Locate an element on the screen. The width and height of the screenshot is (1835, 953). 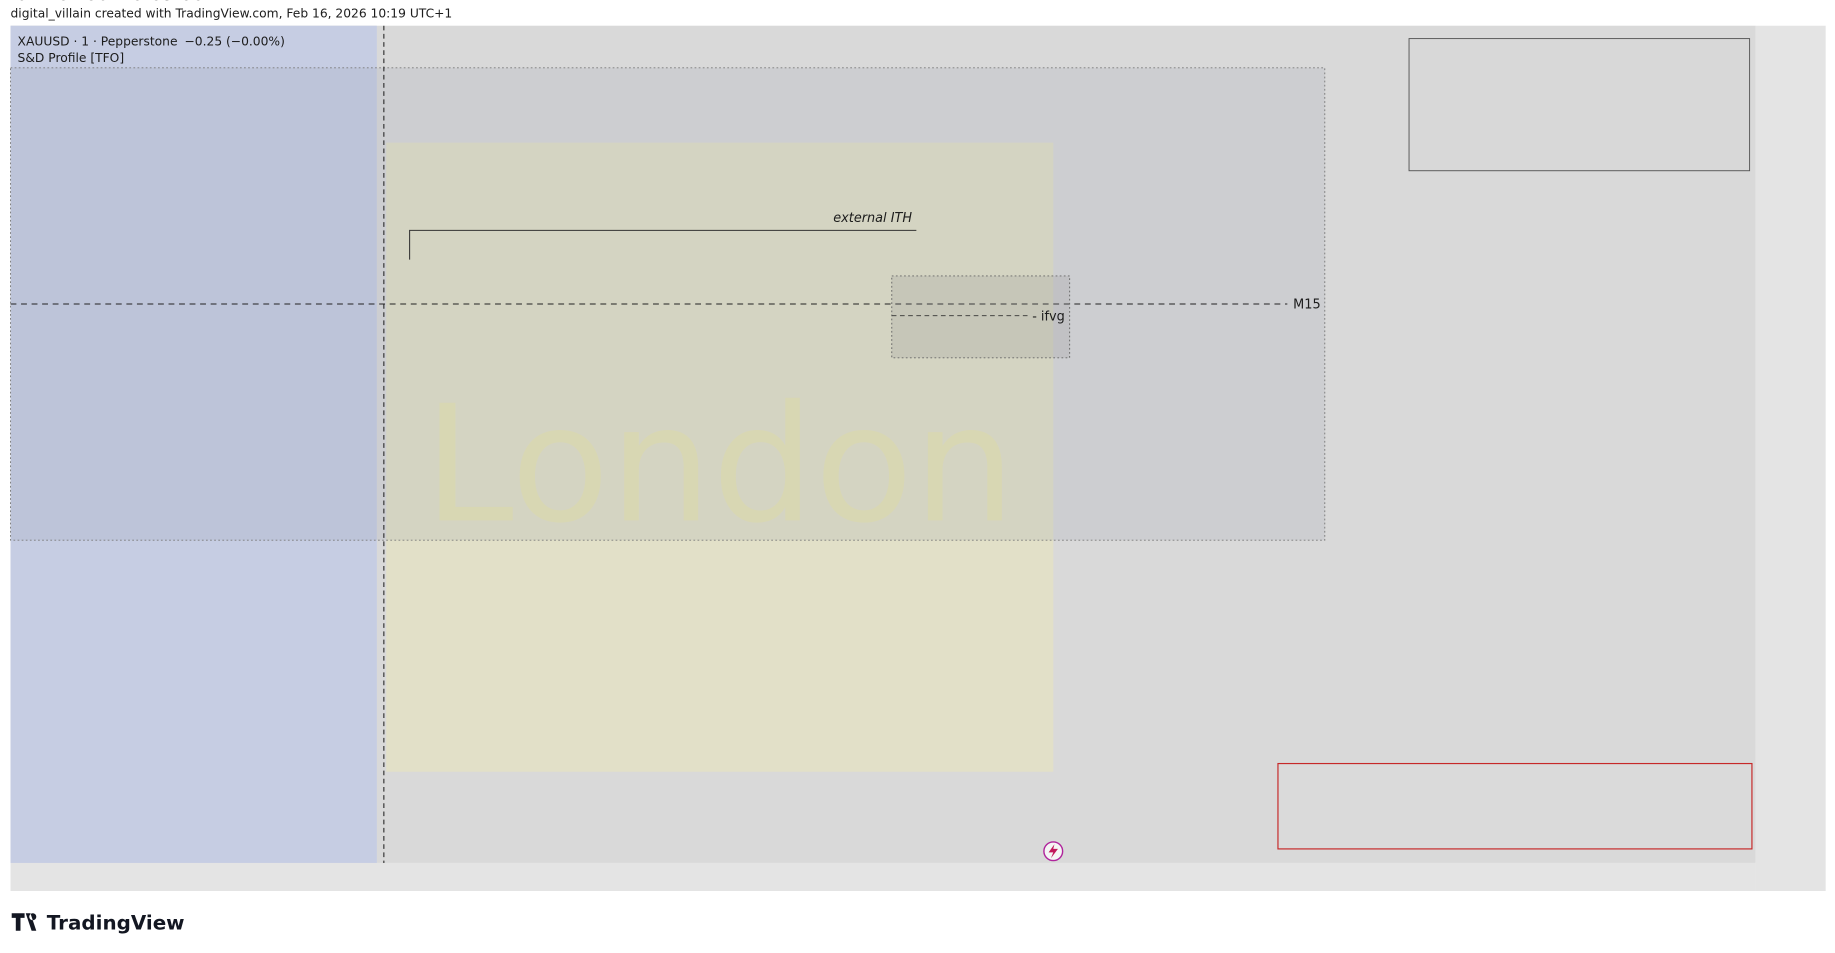
x-axis: Mon 16 Feb '26 09:00 is located at coordinates (102, 2).